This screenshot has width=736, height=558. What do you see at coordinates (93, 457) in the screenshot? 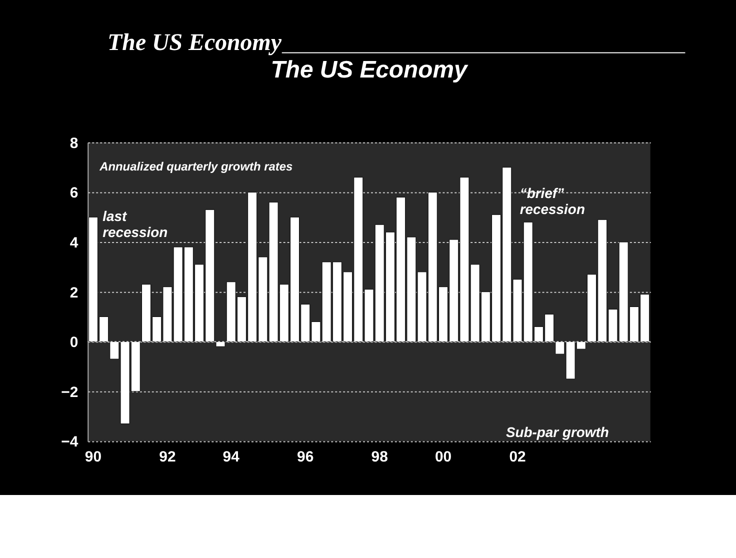
I see `x-tick-label: 90` at bounding box center [93, 457].